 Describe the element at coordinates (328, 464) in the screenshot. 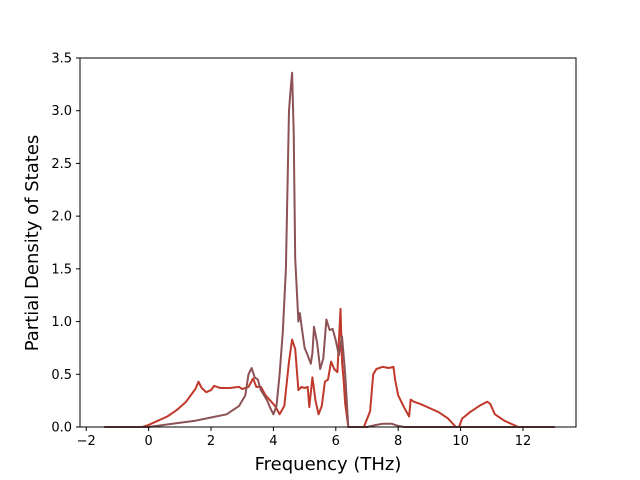

I see `x-axis-label: Frequency (THz)` at that location.